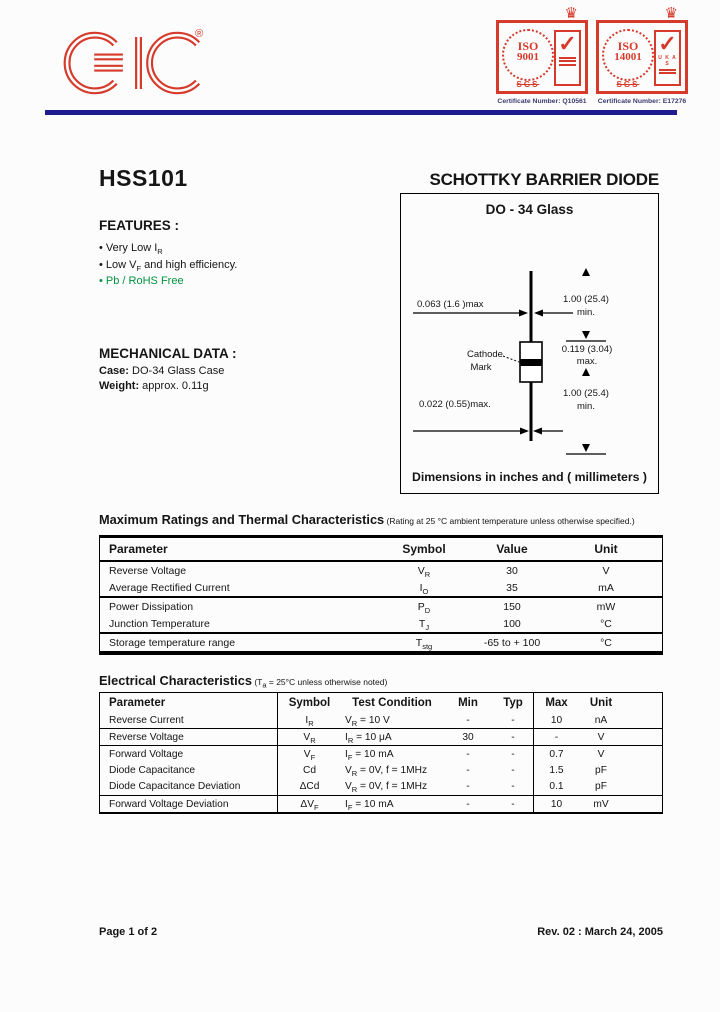 The width and height of the screenshot is (720, 1012). I want to click on col-header: Value, so click(512, 549).